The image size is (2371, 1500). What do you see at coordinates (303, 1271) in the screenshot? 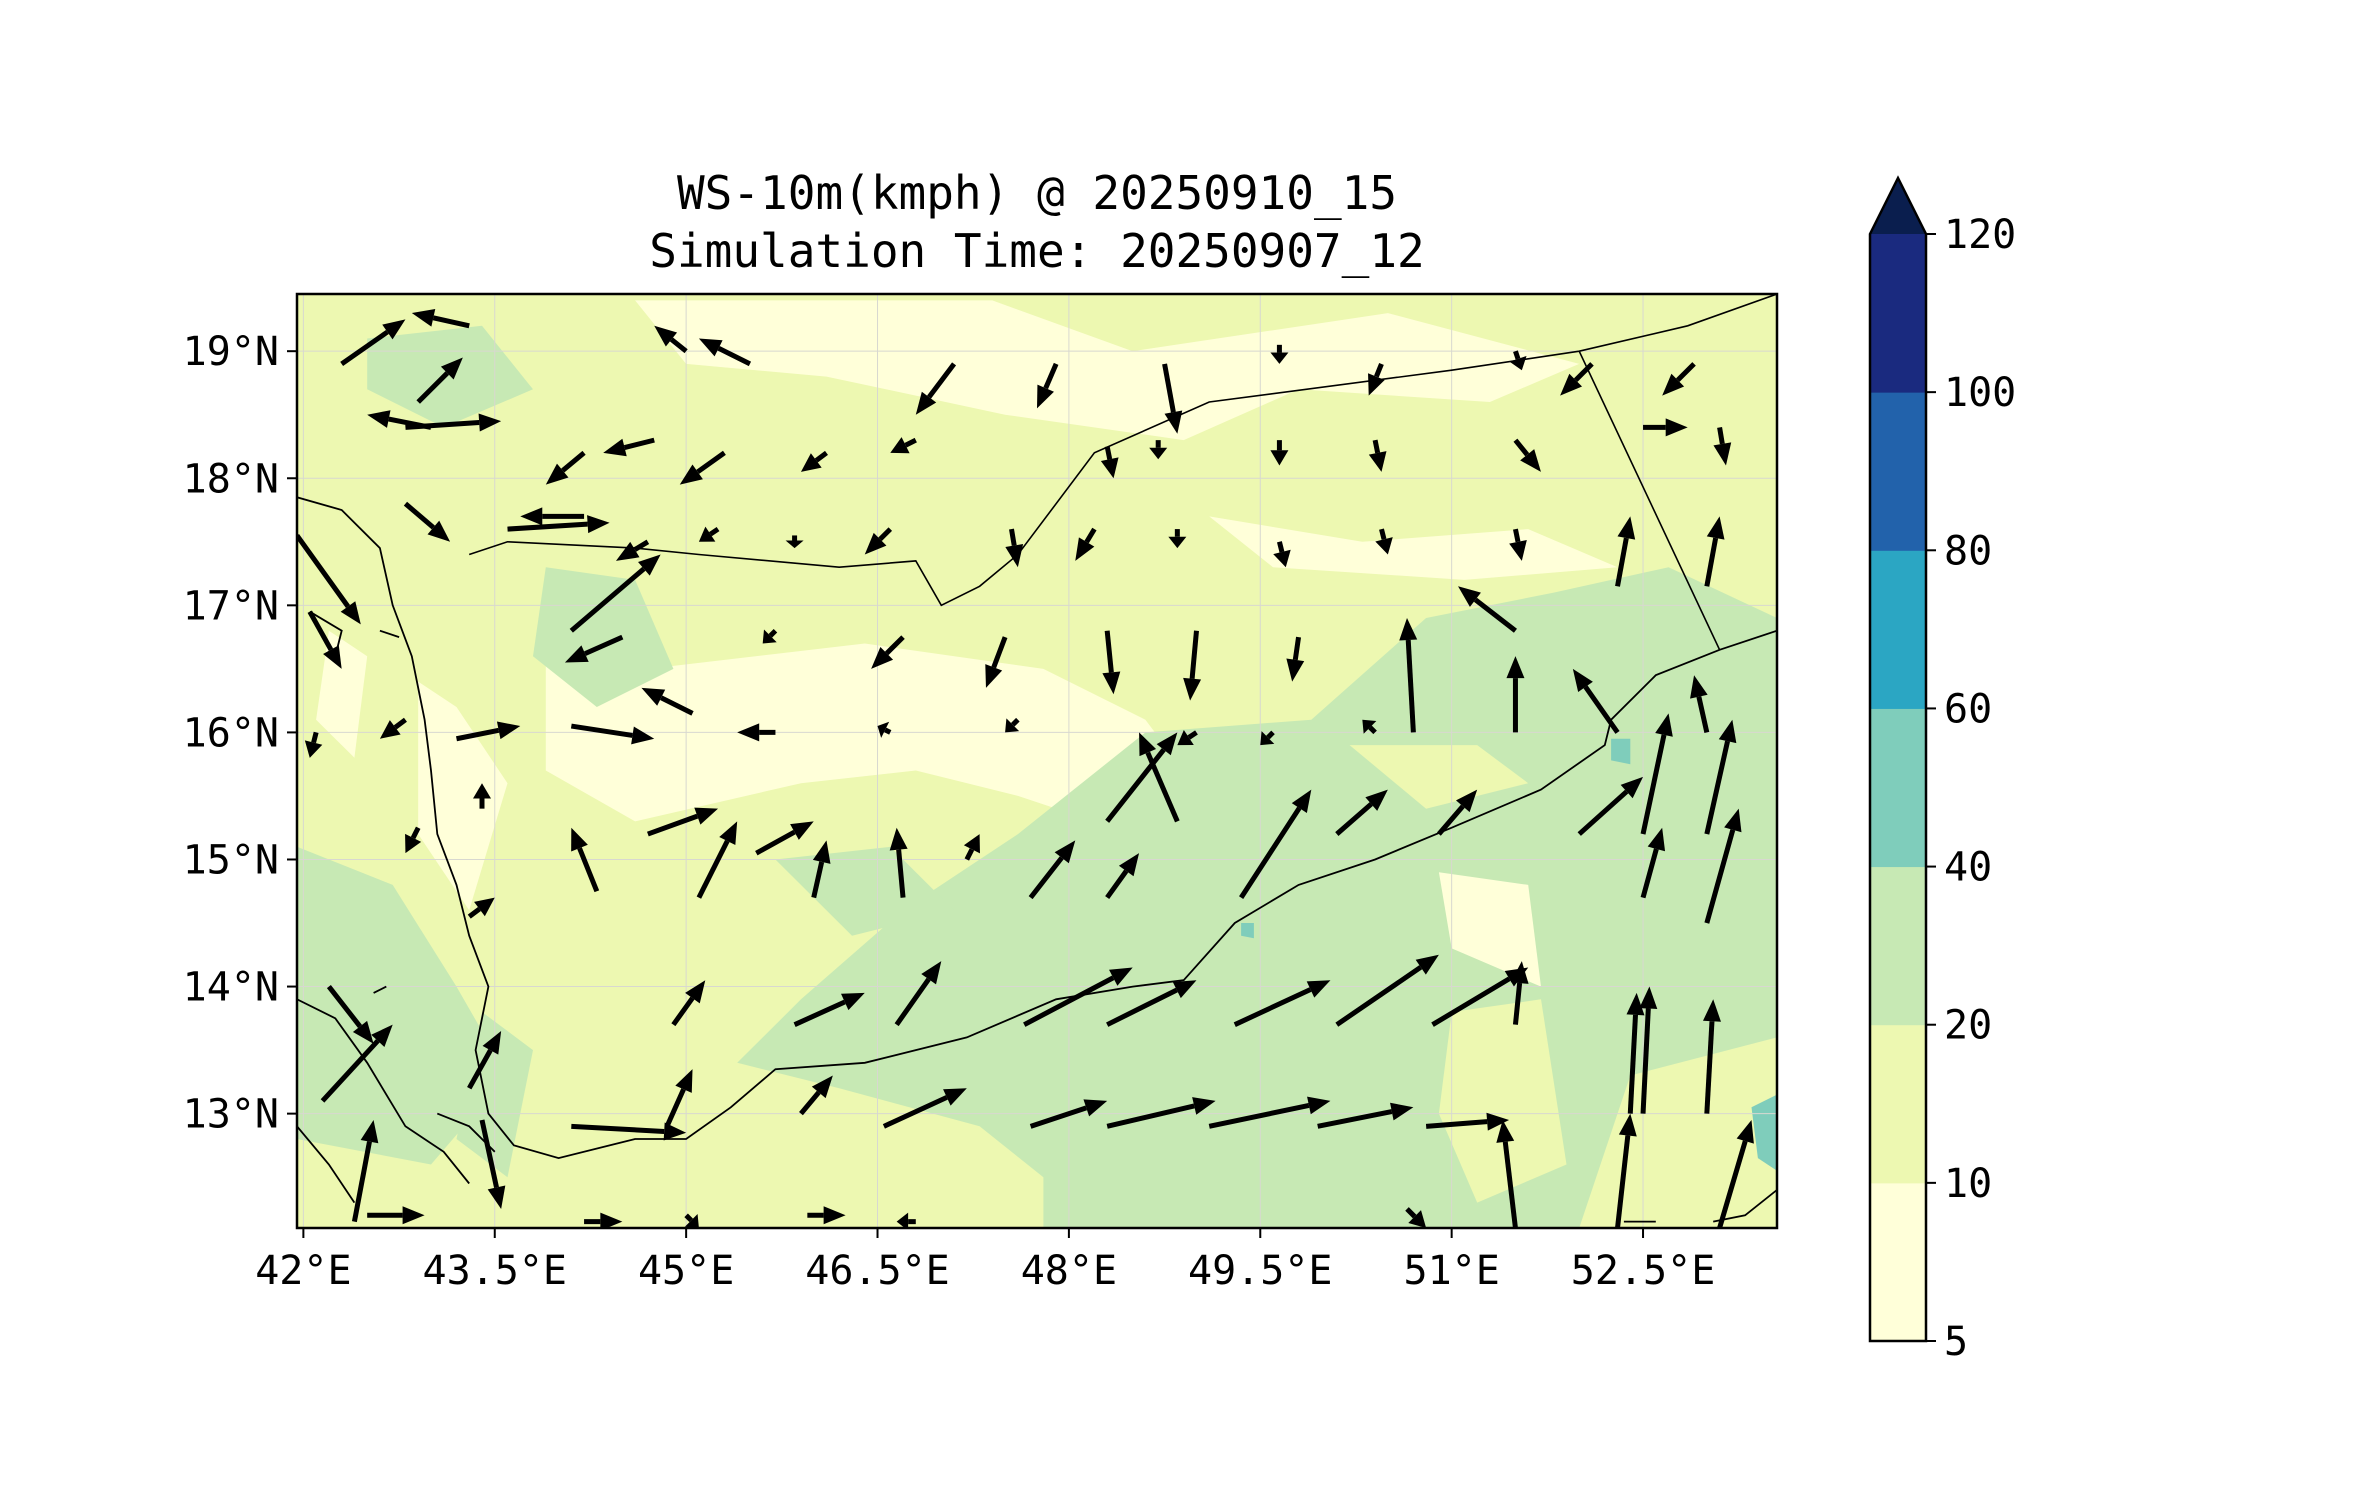
I see `x-tick-label: 42°E` at bounding box center [303, 1271].